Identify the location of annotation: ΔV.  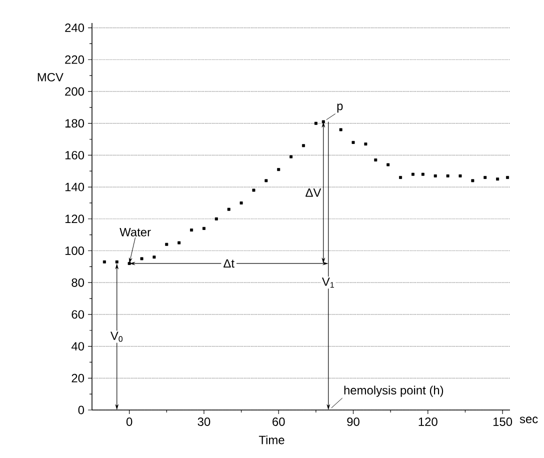
(314, 192).